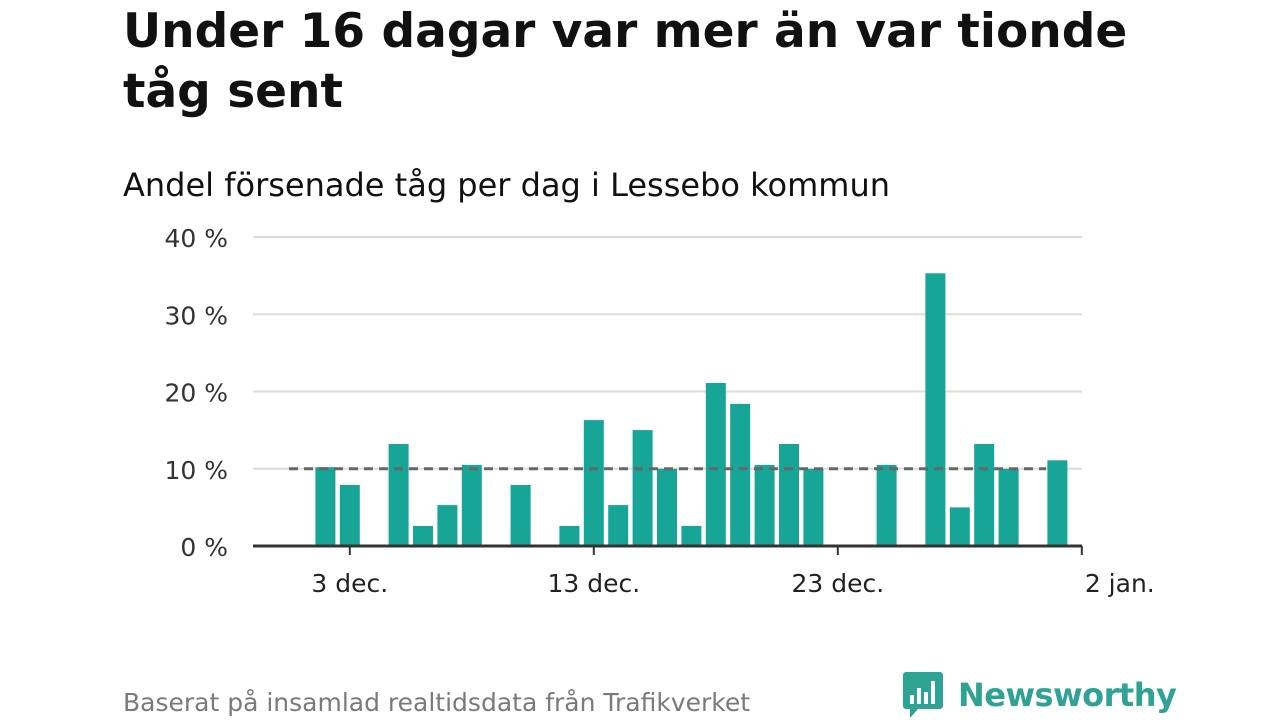  I want to click on y-tick-label: 0 %, so click(204, 547).